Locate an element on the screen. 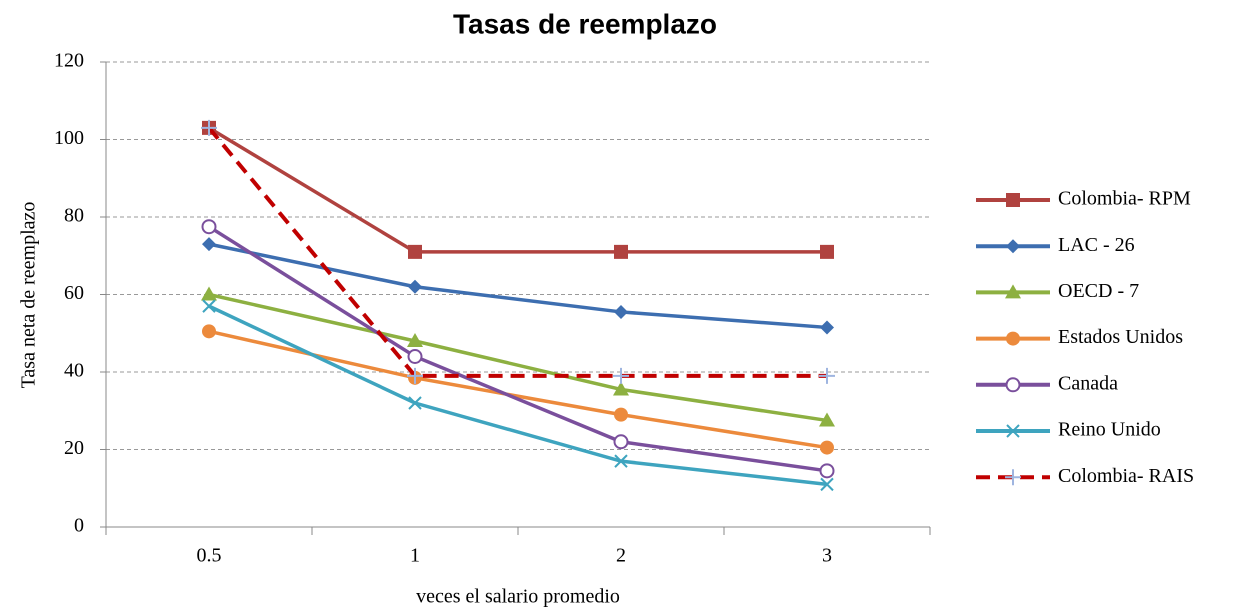 The image size is (1236, 610). x-tick-label: 0.5 is located at coordinates (209, 556).